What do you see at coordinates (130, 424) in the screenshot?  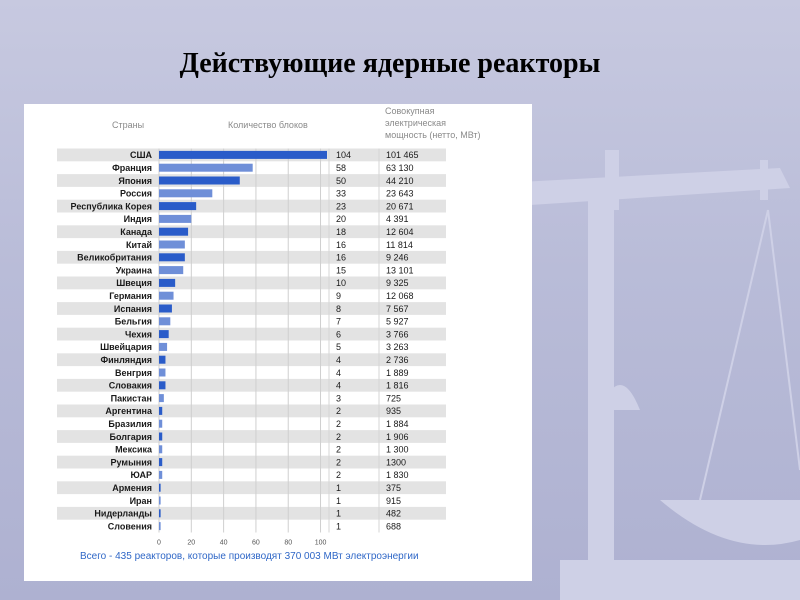 I see `country-label: Бразилия` at bounding box center [130, 424].